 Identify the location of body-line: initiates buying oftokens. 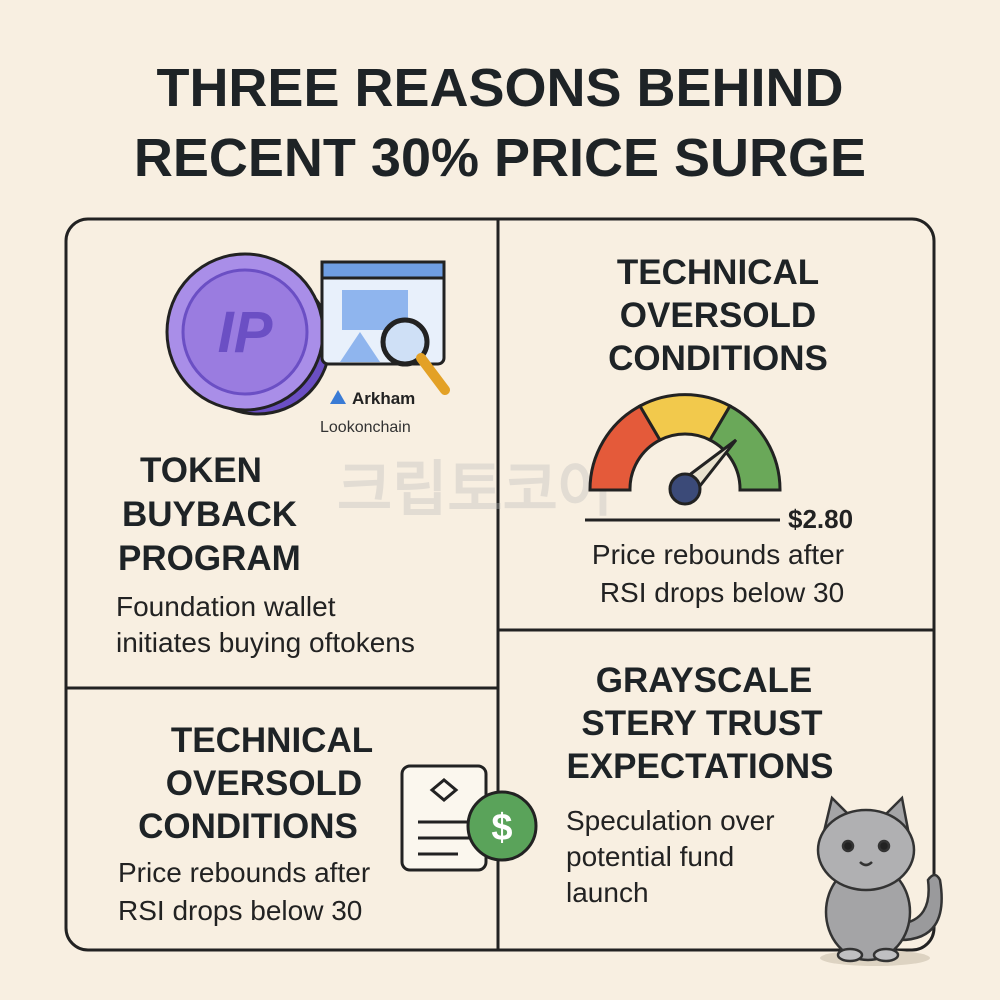
(265, 642).